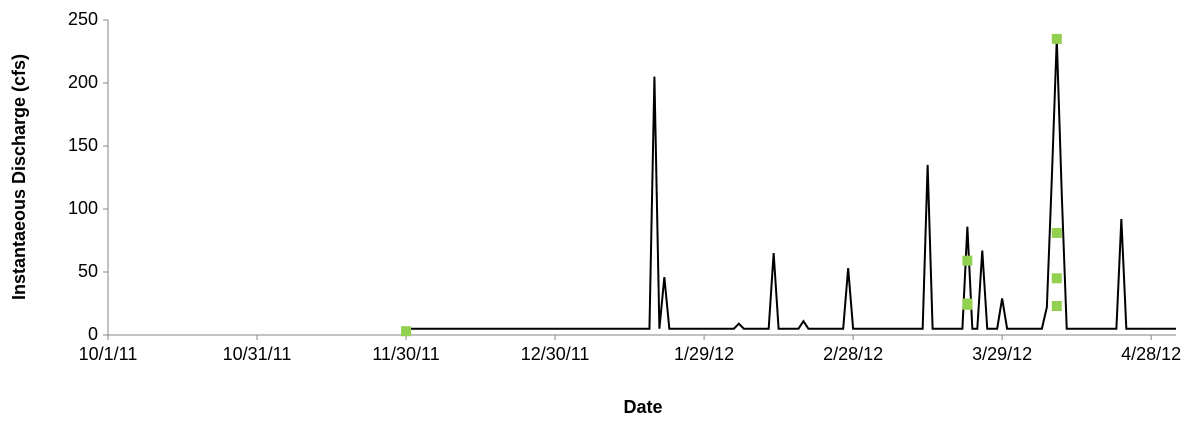 The width and height of the screenshot is (1185, 425). Describe the element at coordinates (83, 19) in the screenshot. I see `y-tick-label: 250` at that location.